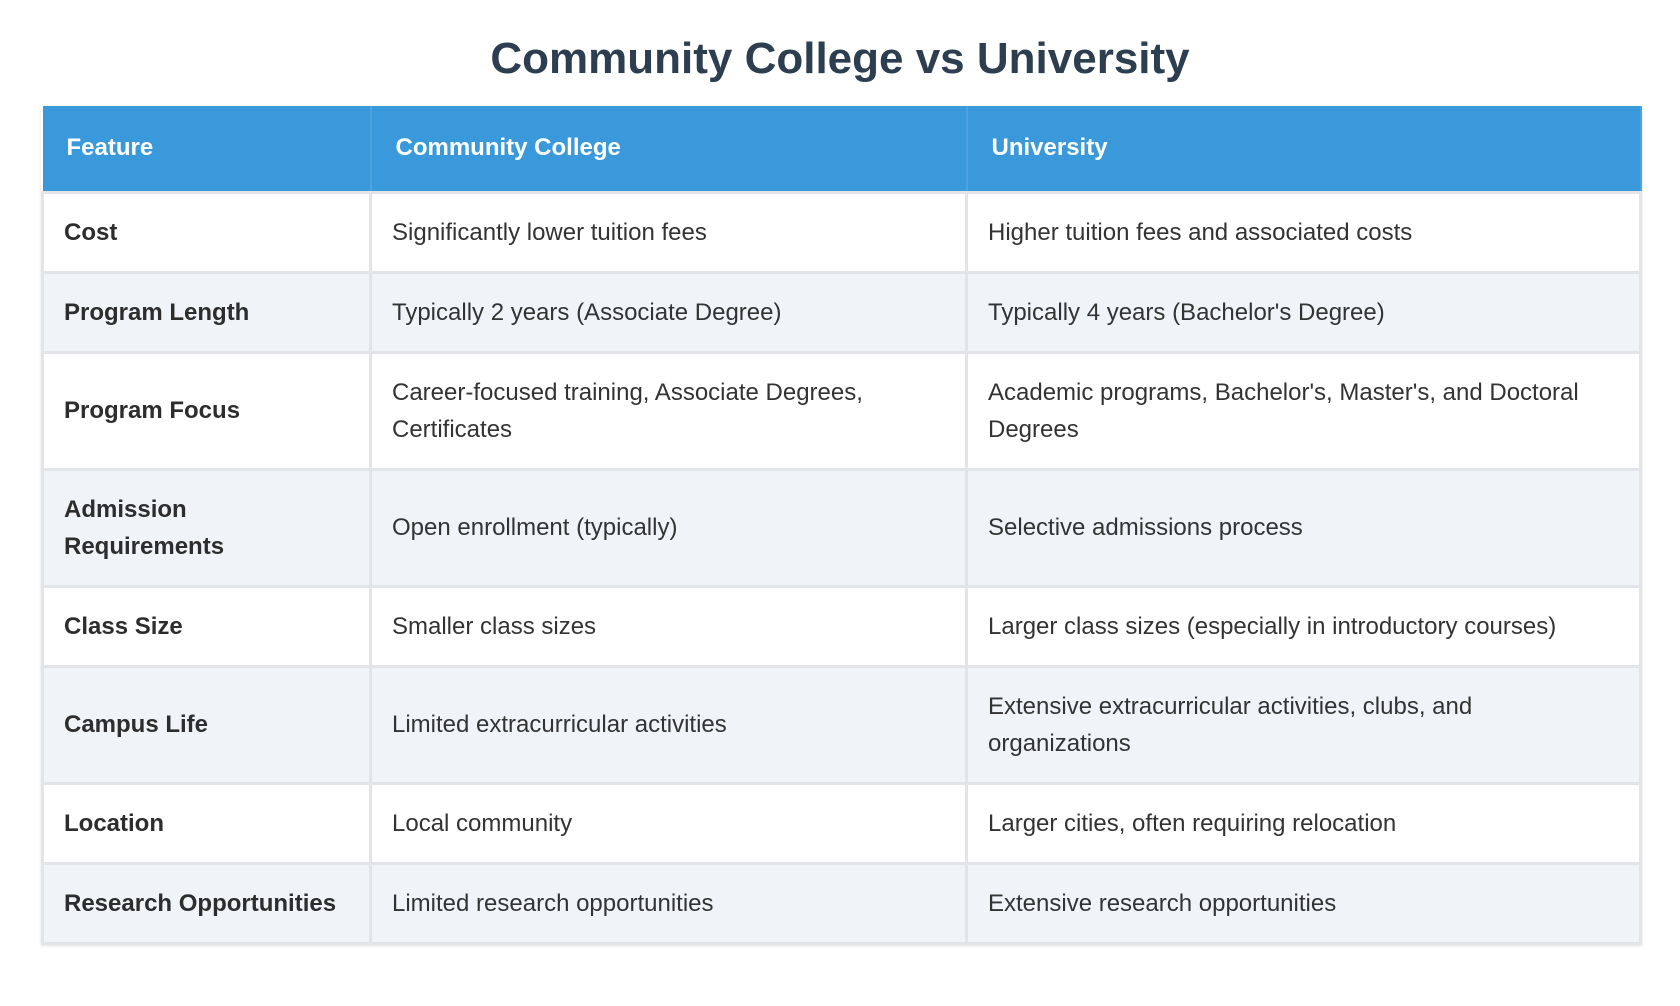  What do you see at coordinates (668, 312) in the screenshot?
I see `table-cell: Typically 2 years (Associate Degree)` at bounding box center [668, 312].